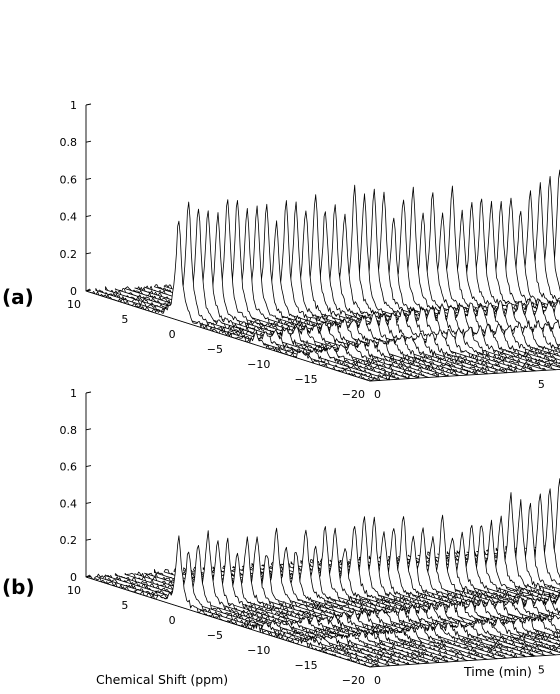  I want to click on panel-label-a: (a), so click(18, 297).